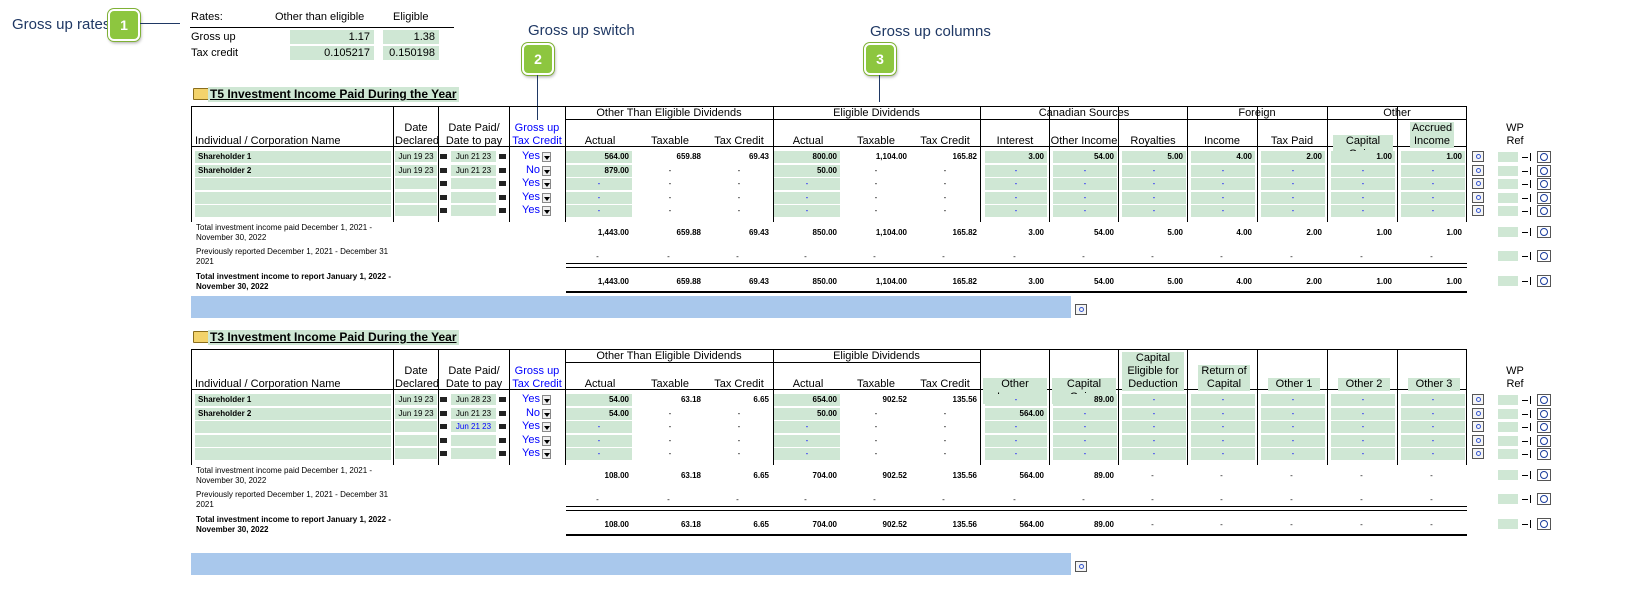 The height and width of the screenshot is (609, 1631). Describe the element at coordinates (416, 210) in the screenshot. I see `t5-row-date-declared` at that location.